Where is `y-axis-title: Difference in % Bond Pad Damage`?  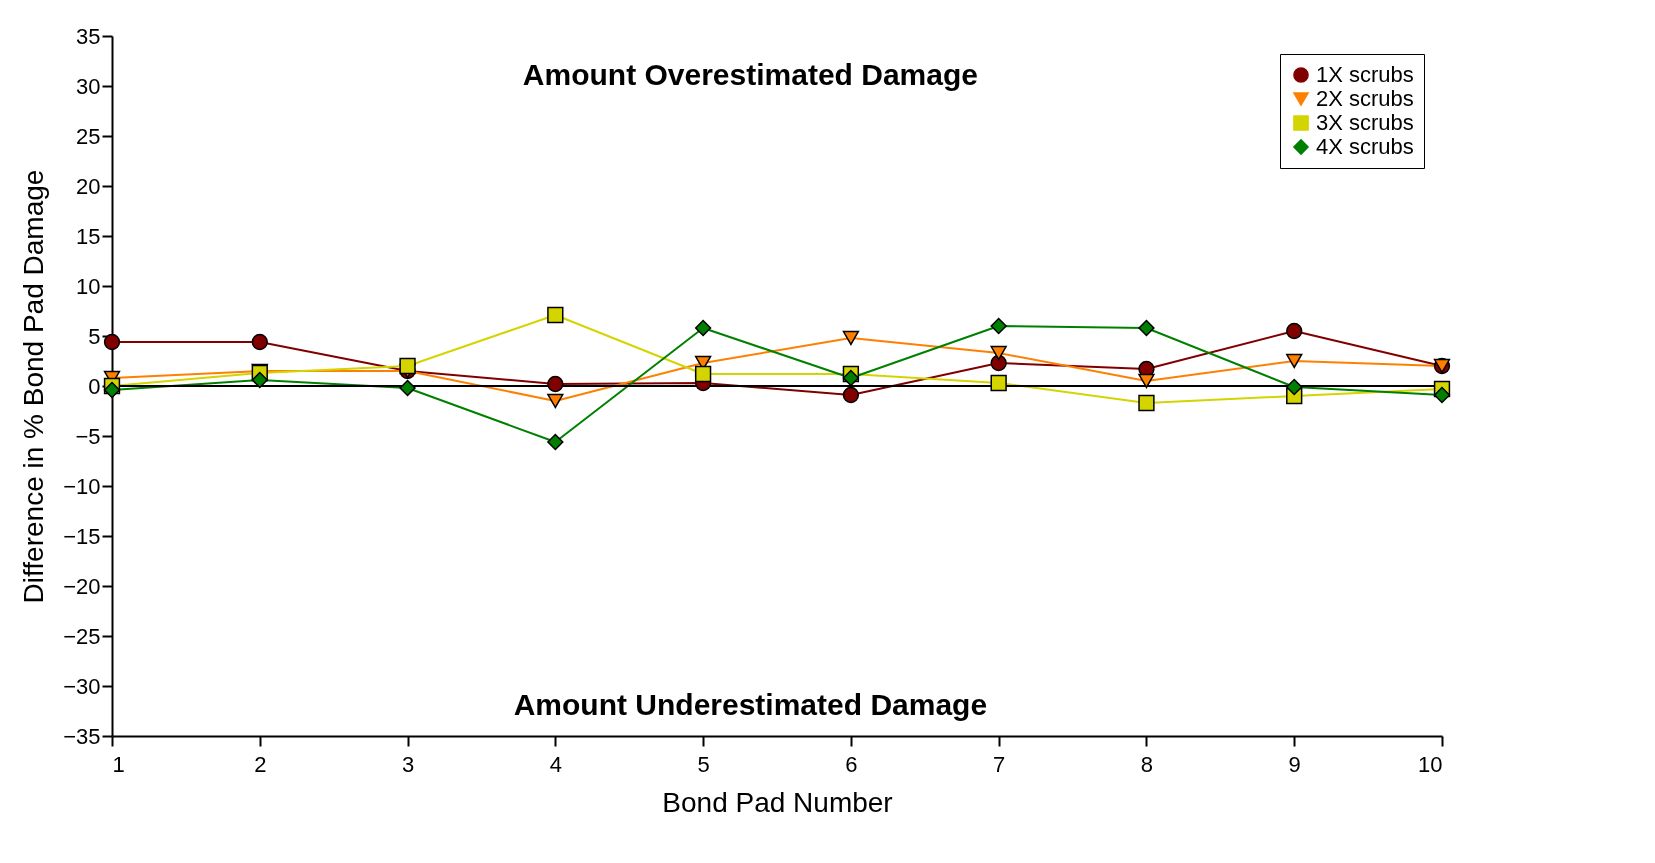 y-axis-title: Difference in % Bond Pad Damage is located at coordinates (34, 386).